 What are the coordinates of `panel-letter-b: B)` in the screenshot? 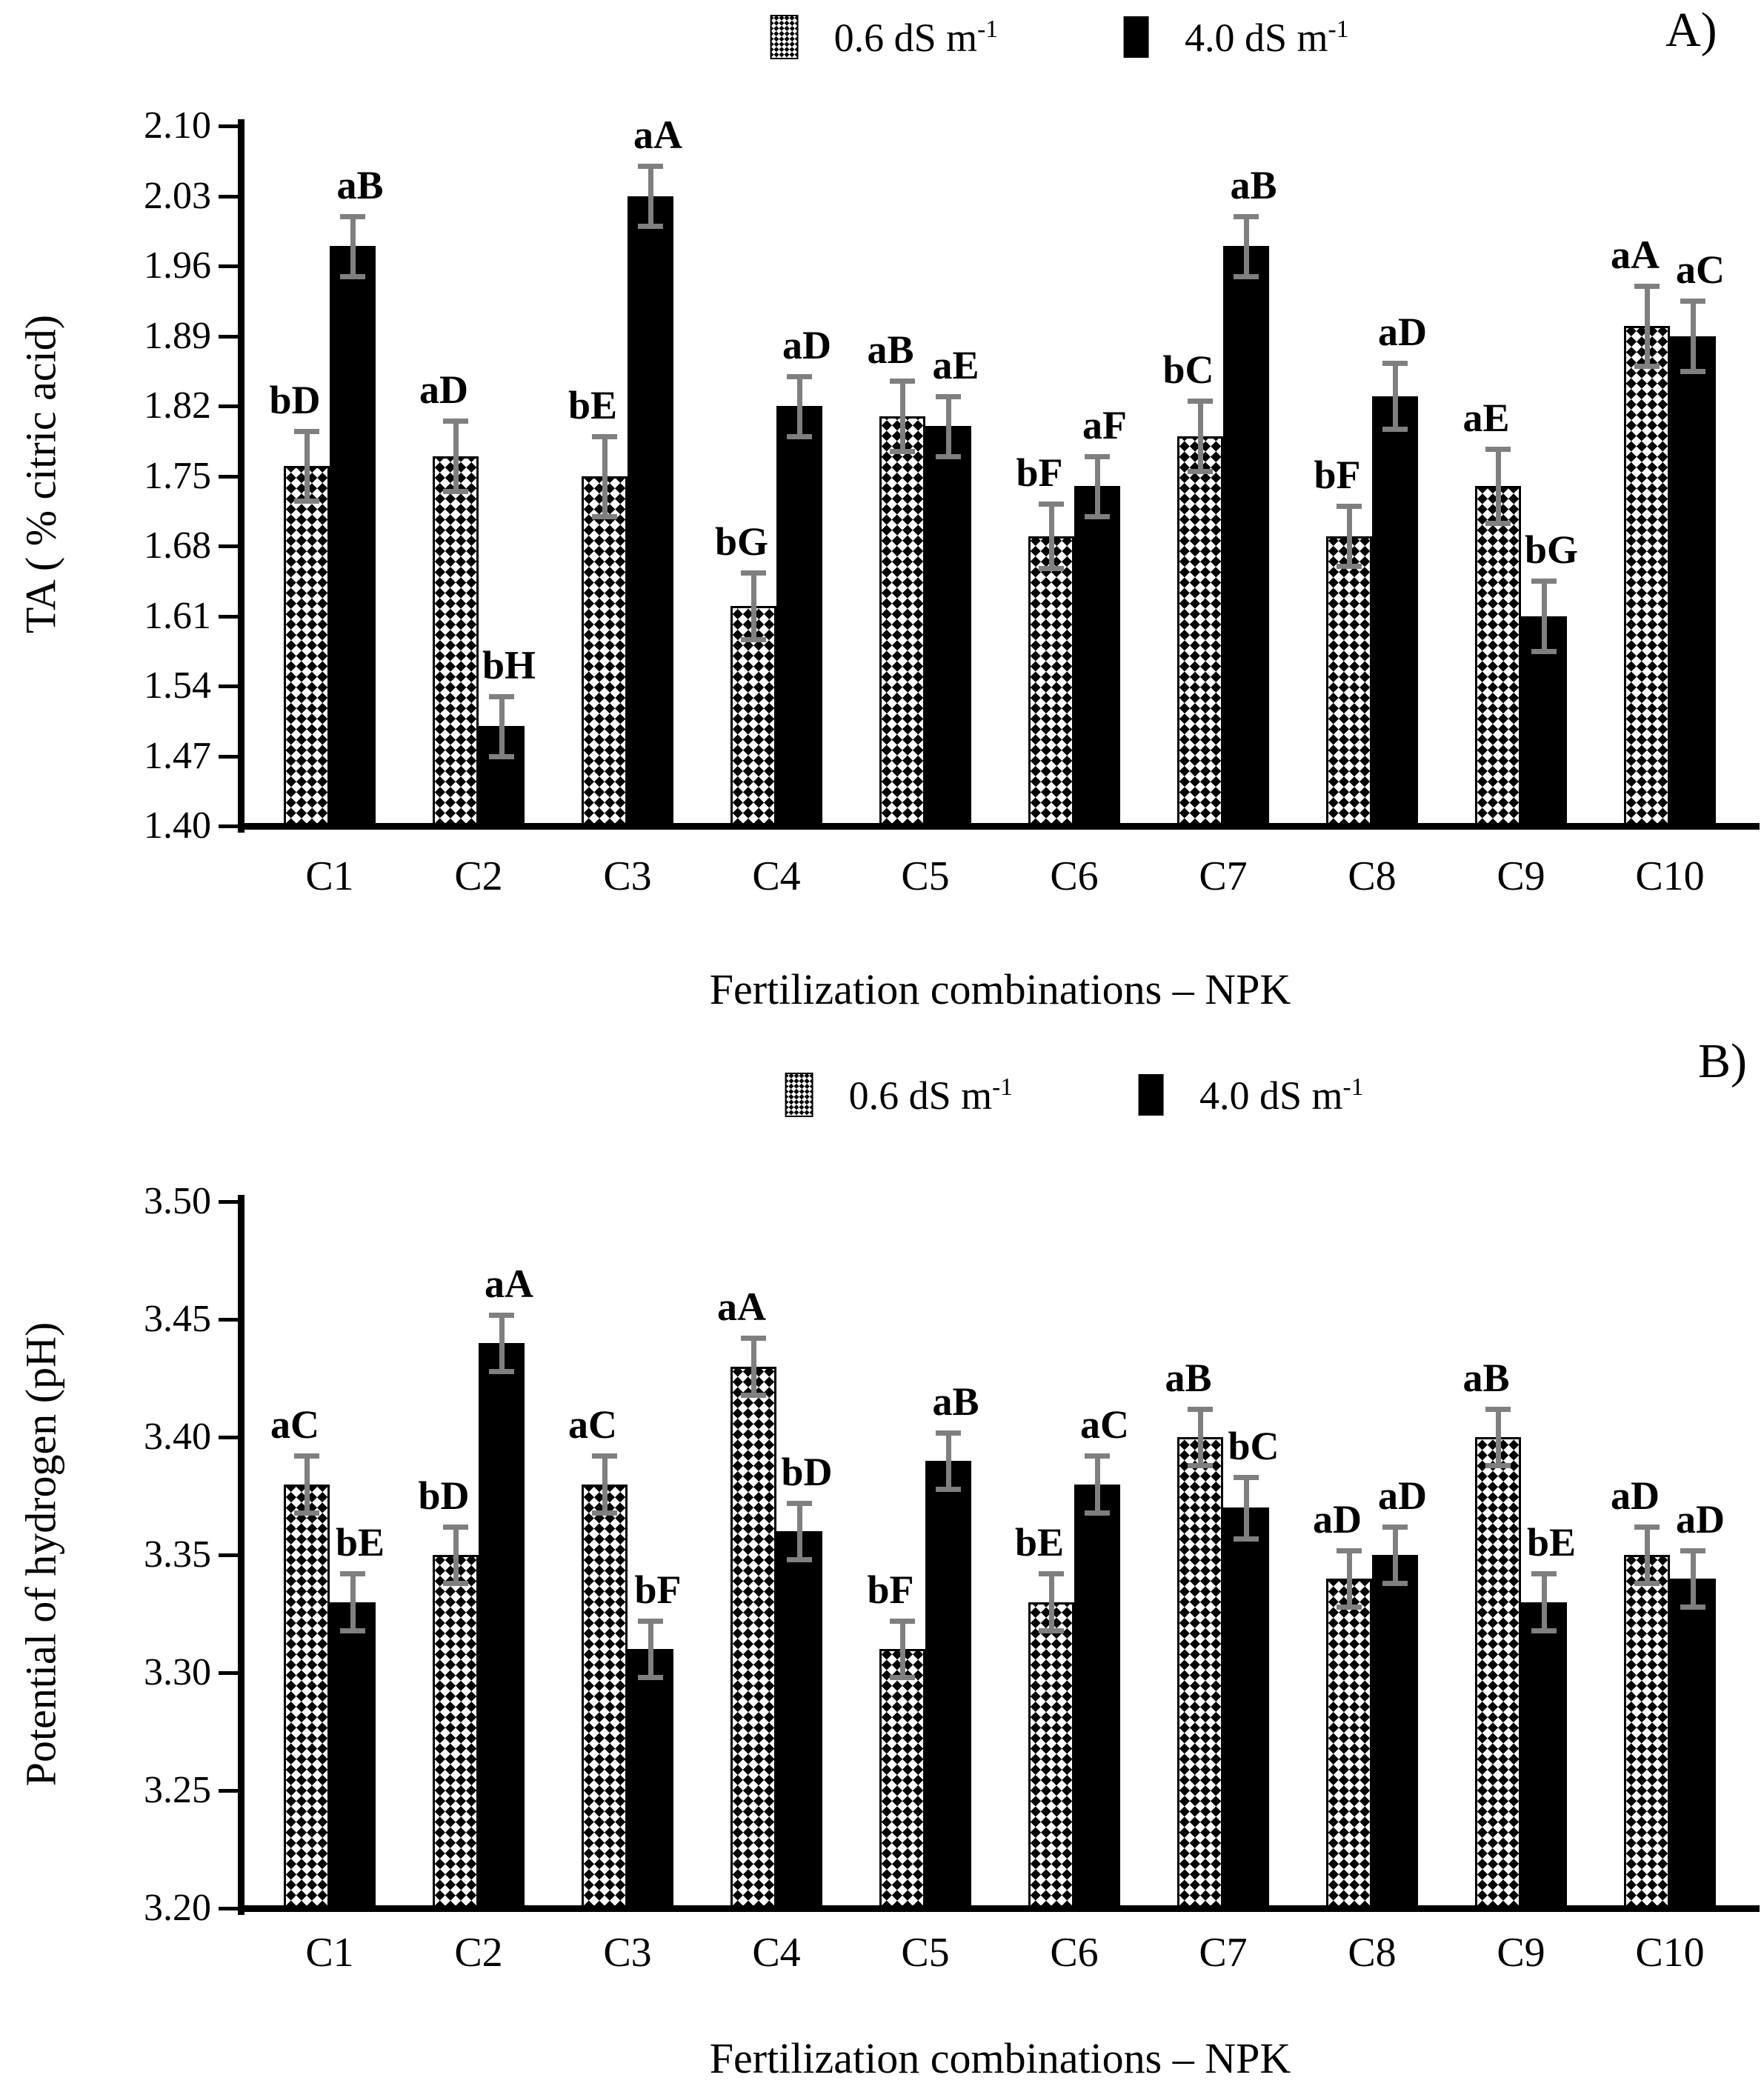 It's located at (1722, 1061).